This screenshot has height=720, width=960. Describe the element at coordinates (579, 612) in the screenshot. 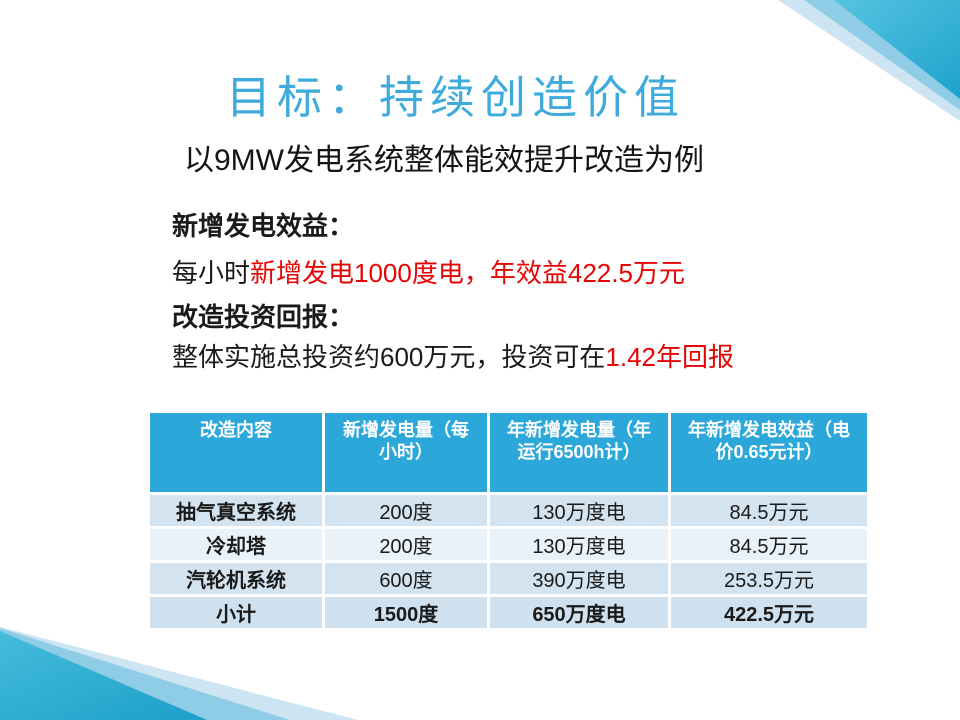

I see `table-cell: 650万度电` at that location.